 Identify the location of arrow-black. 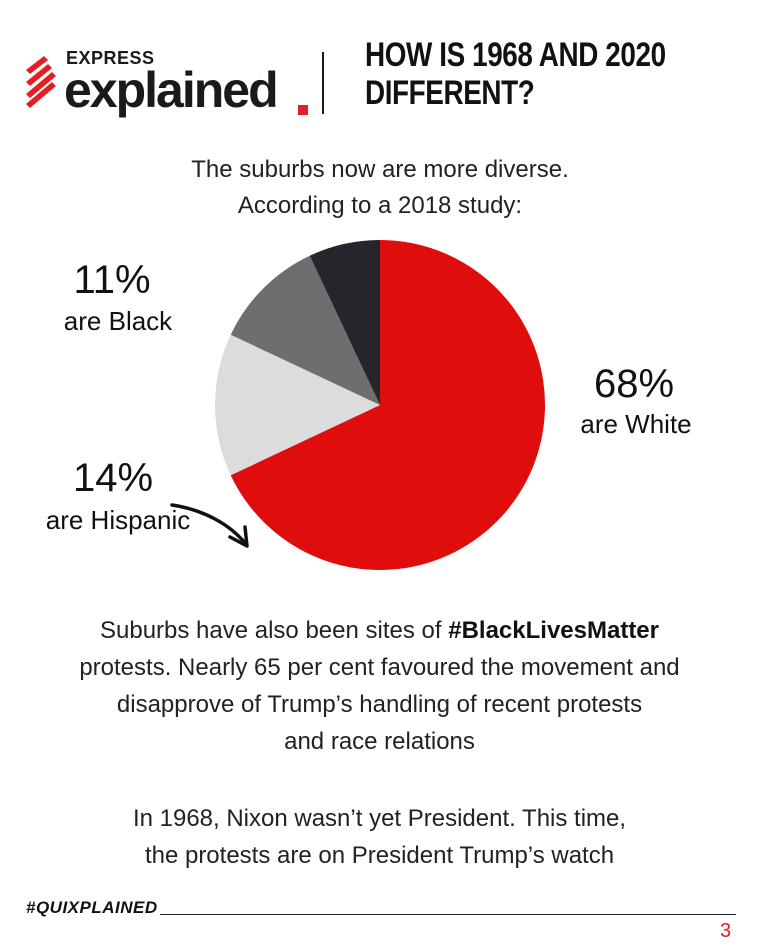
(208, 524).